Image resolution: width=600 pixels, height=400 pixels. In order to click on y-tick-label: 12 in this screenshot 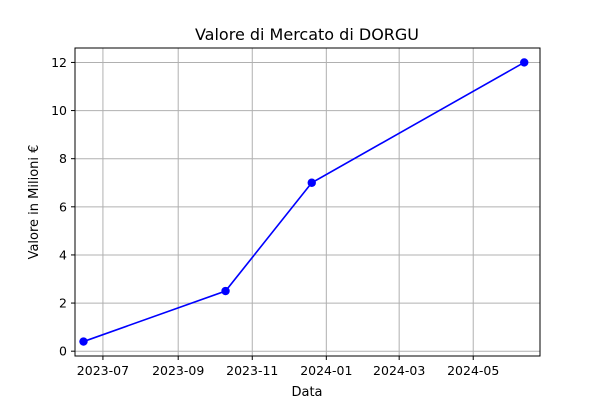, I will do `click(59, 62)`.